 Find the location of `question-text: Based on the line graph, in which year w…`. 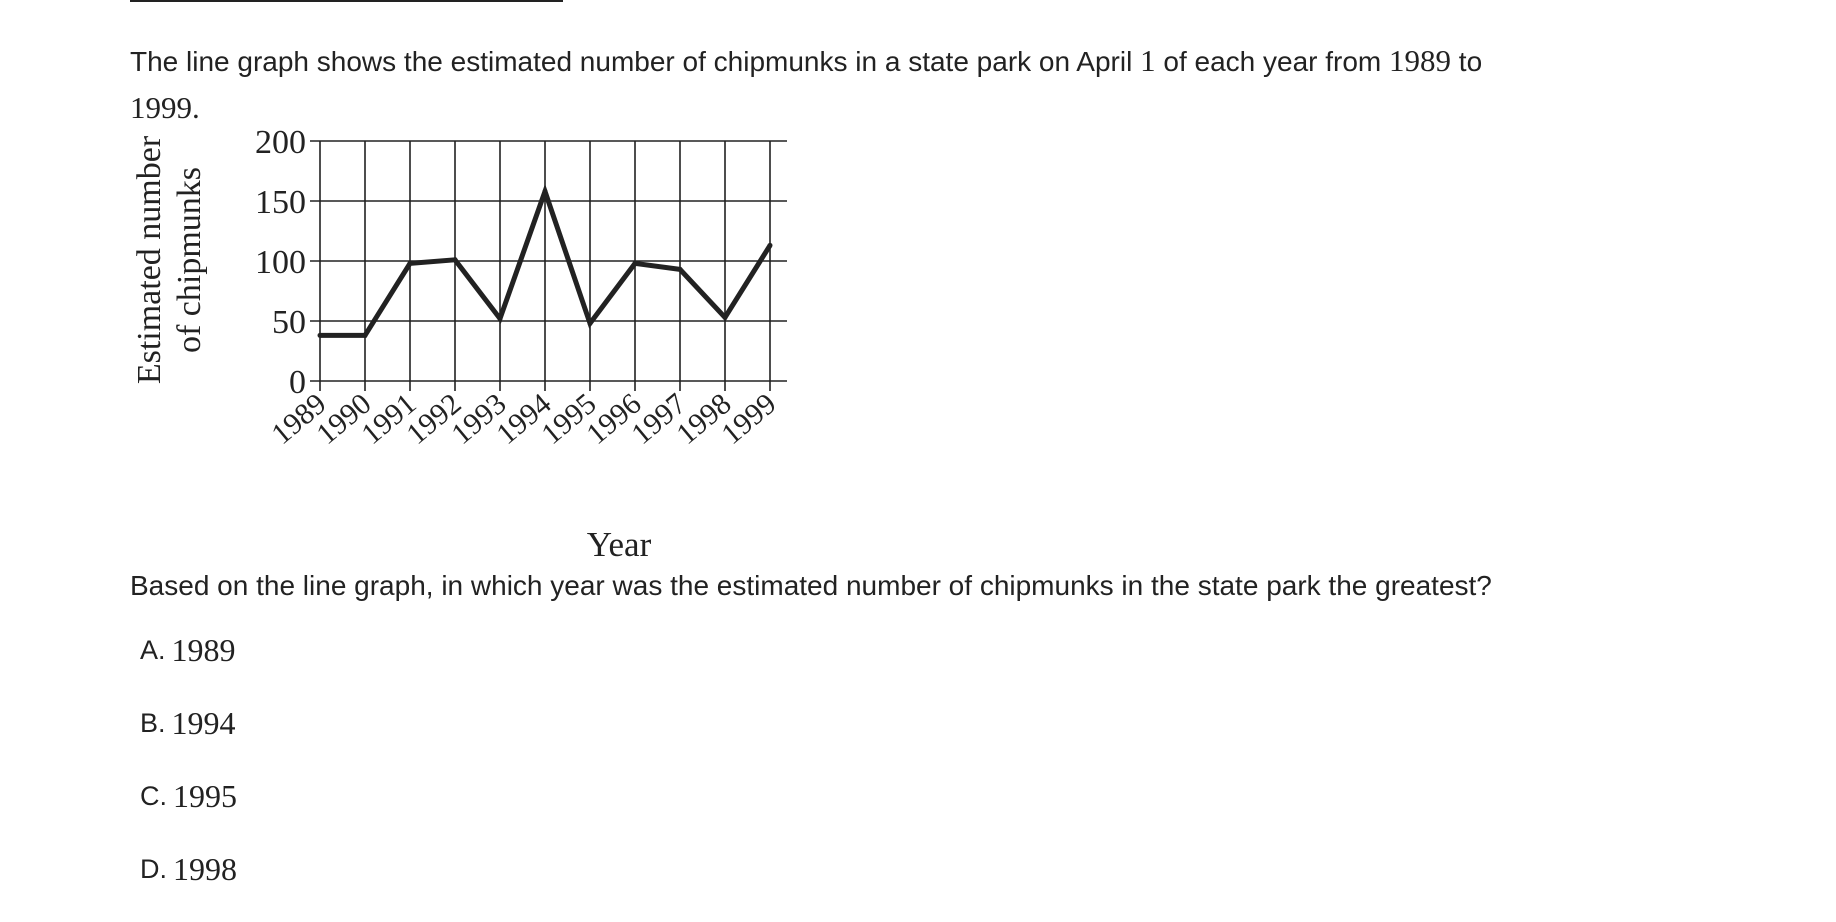

question-text: Based on the line graph, in which year w… is located at coordinates (811, 585).